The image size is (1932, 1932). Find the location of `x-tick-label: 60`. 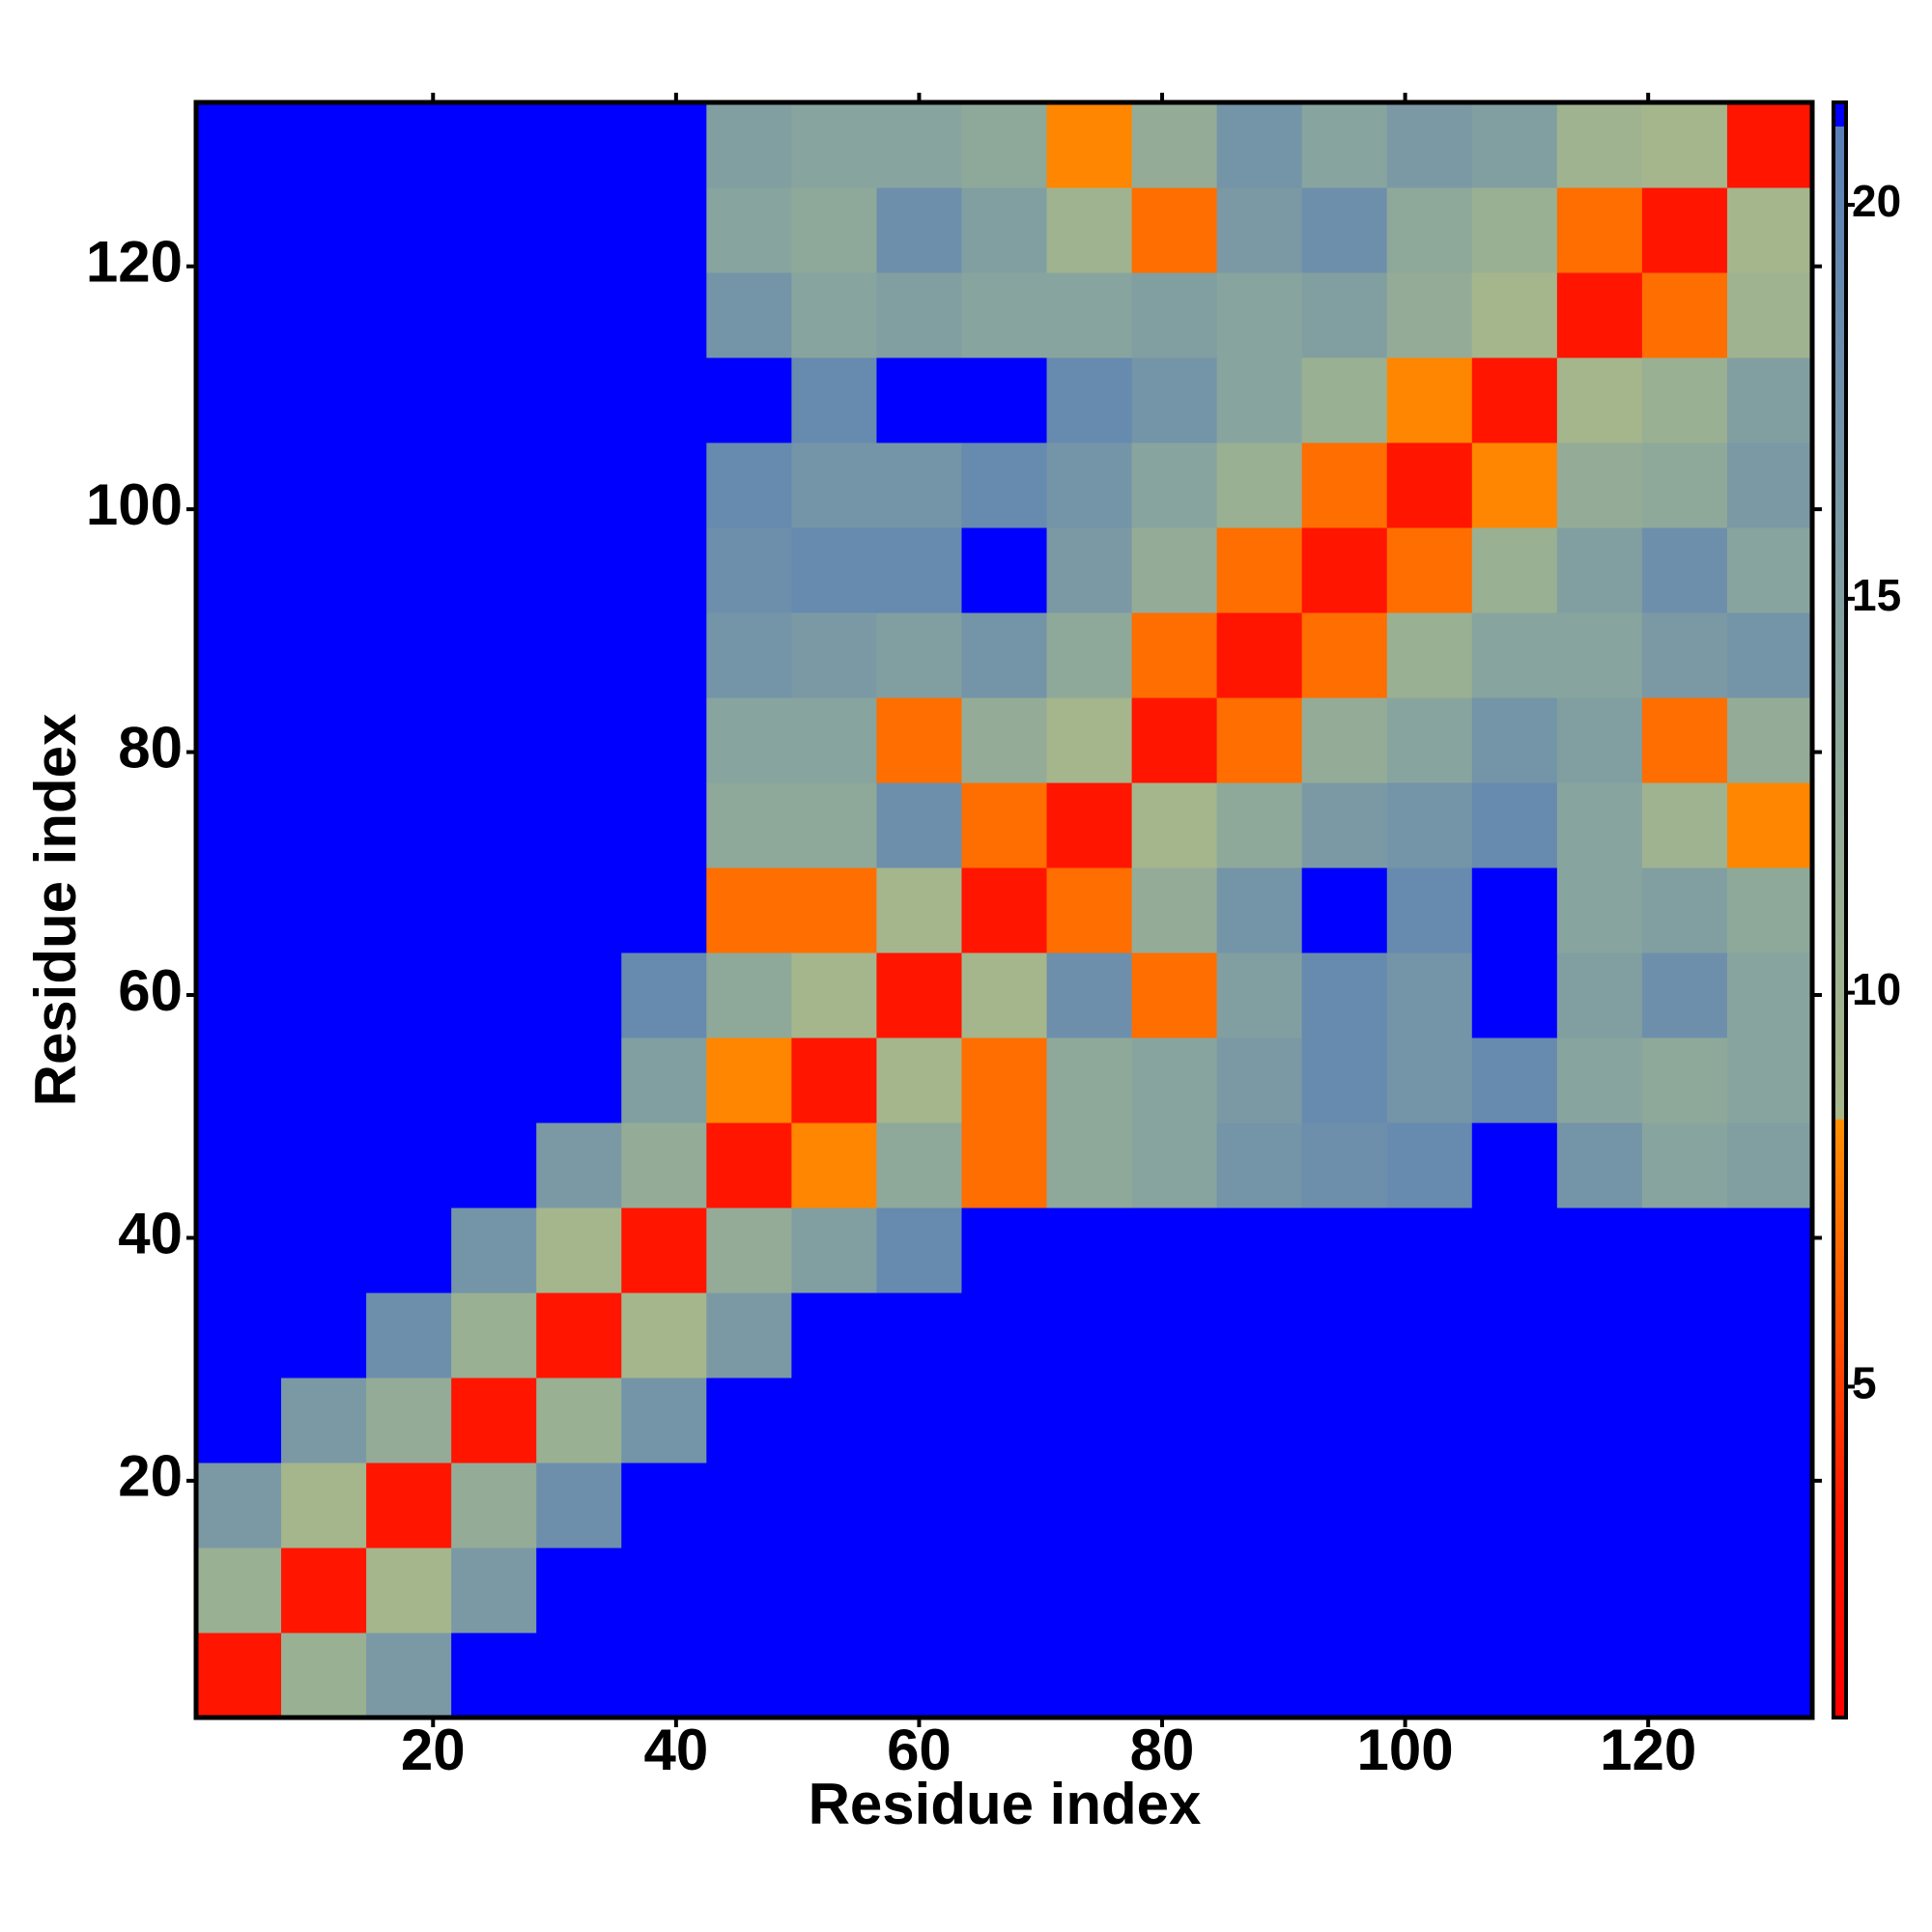

x-tick-label: 60 is located at coordinates (919, 1750).